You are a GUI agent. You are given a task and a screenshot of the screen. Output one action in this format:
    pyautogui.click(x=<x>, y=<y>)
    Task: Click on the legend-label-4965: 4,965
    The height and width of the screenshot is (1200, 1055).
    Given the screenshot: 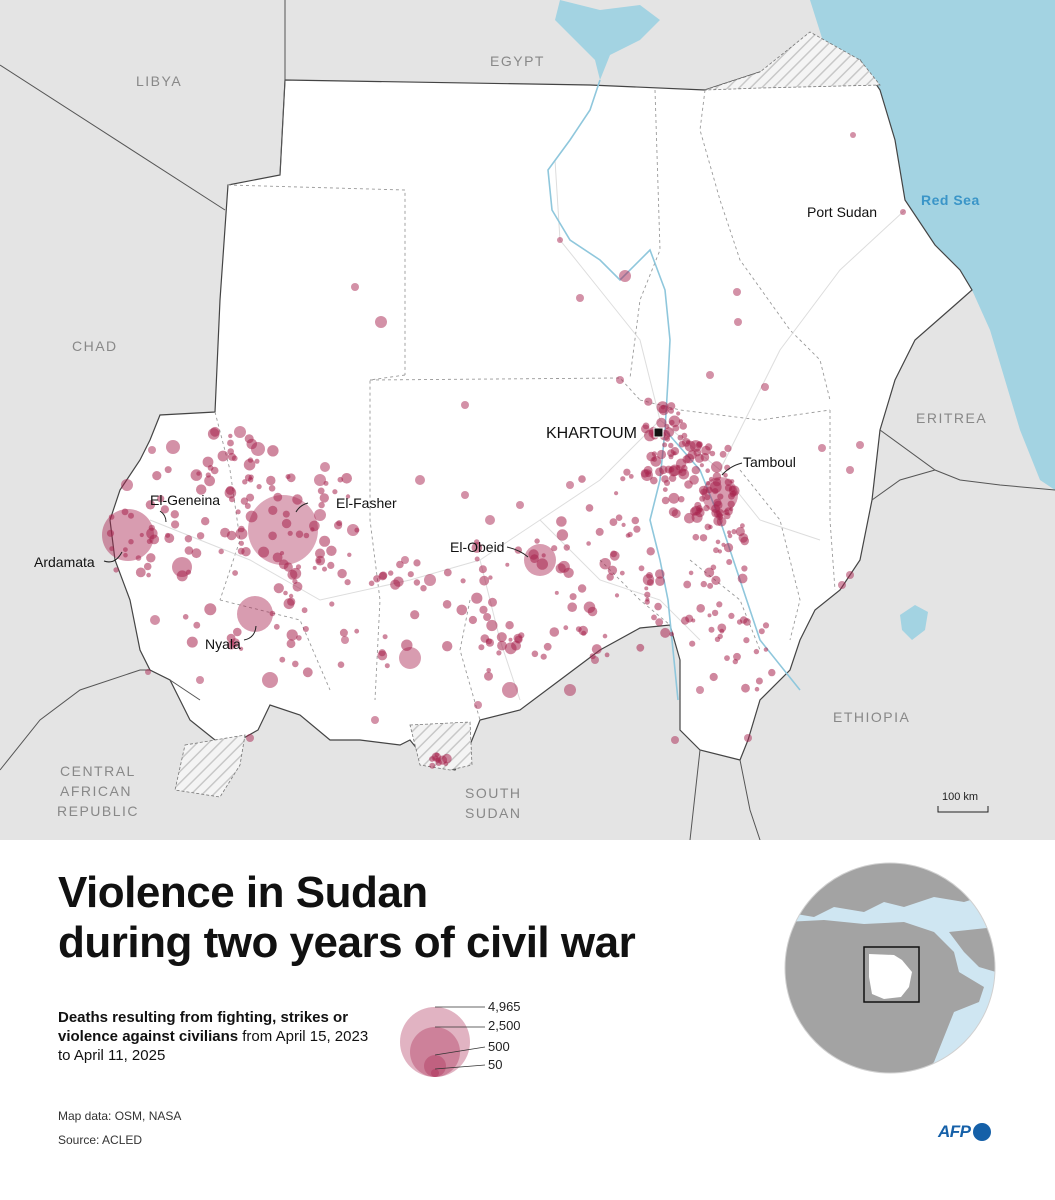 What is the action you would take?
    pyautogui.click(x=504, y=1006)
    